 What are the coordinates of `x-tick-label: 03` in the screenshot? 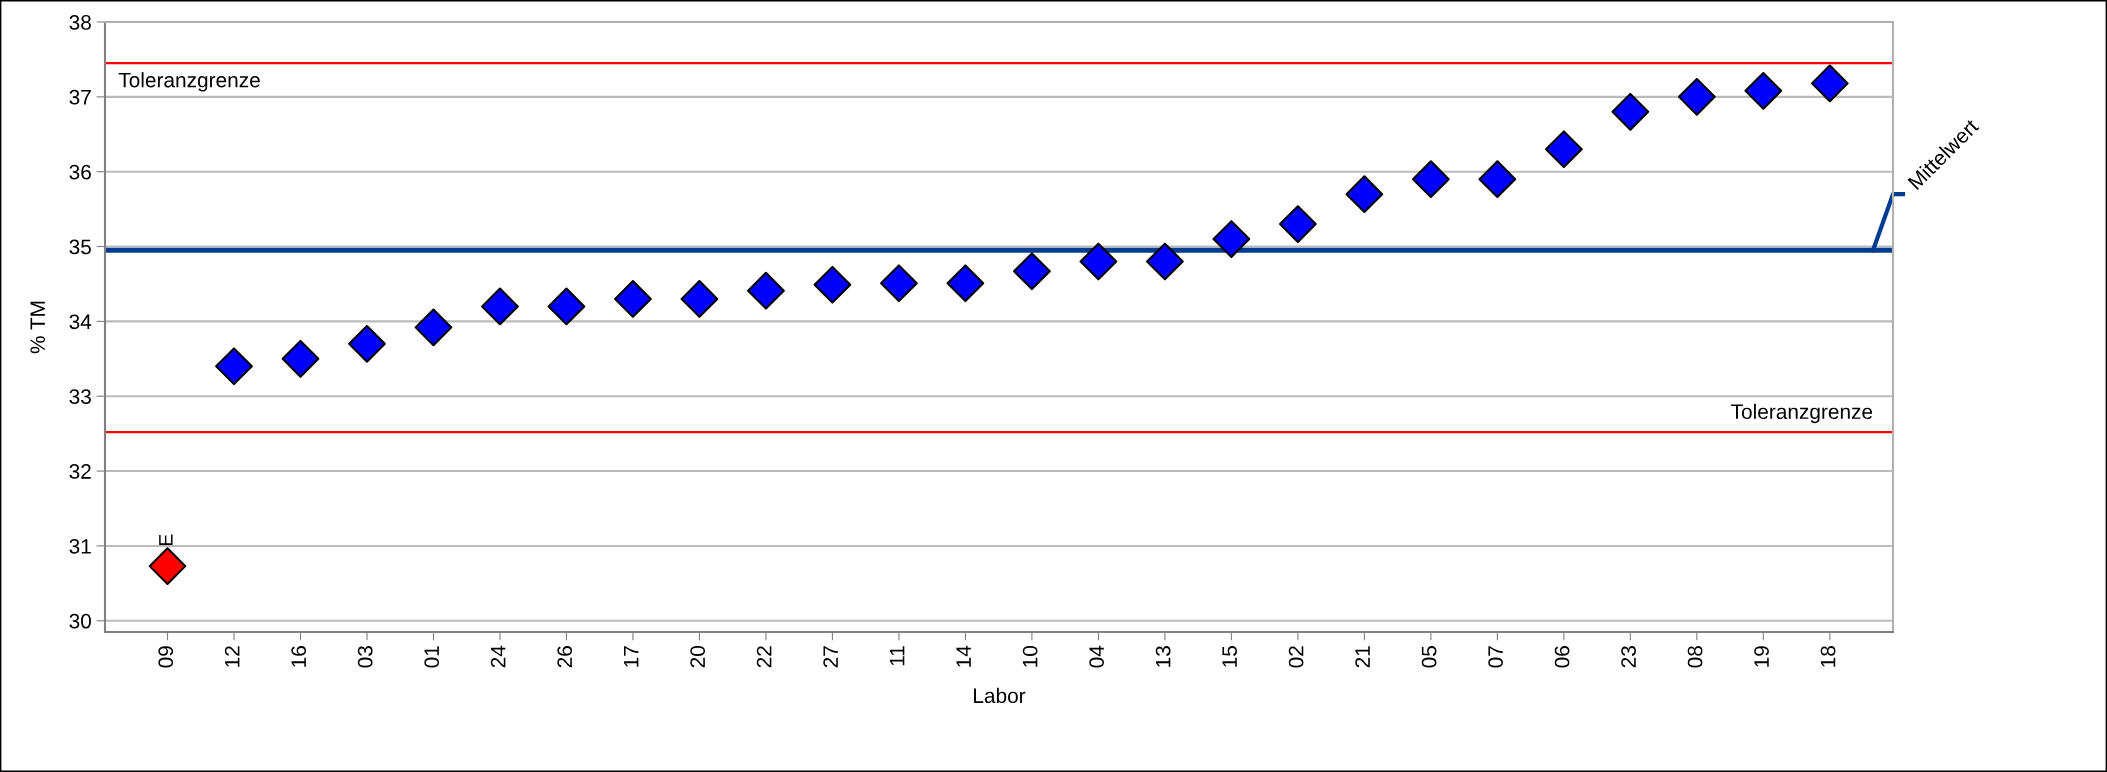 It's located at (365, 657).